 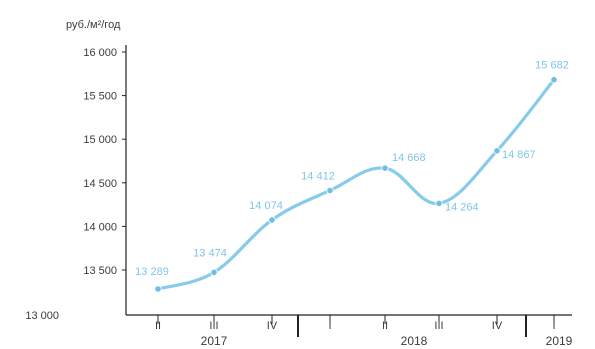 What do you see at coordinates (409, 158) in the screenshot?
I see `data-label: 14 668` at bounding box center [409, 158].